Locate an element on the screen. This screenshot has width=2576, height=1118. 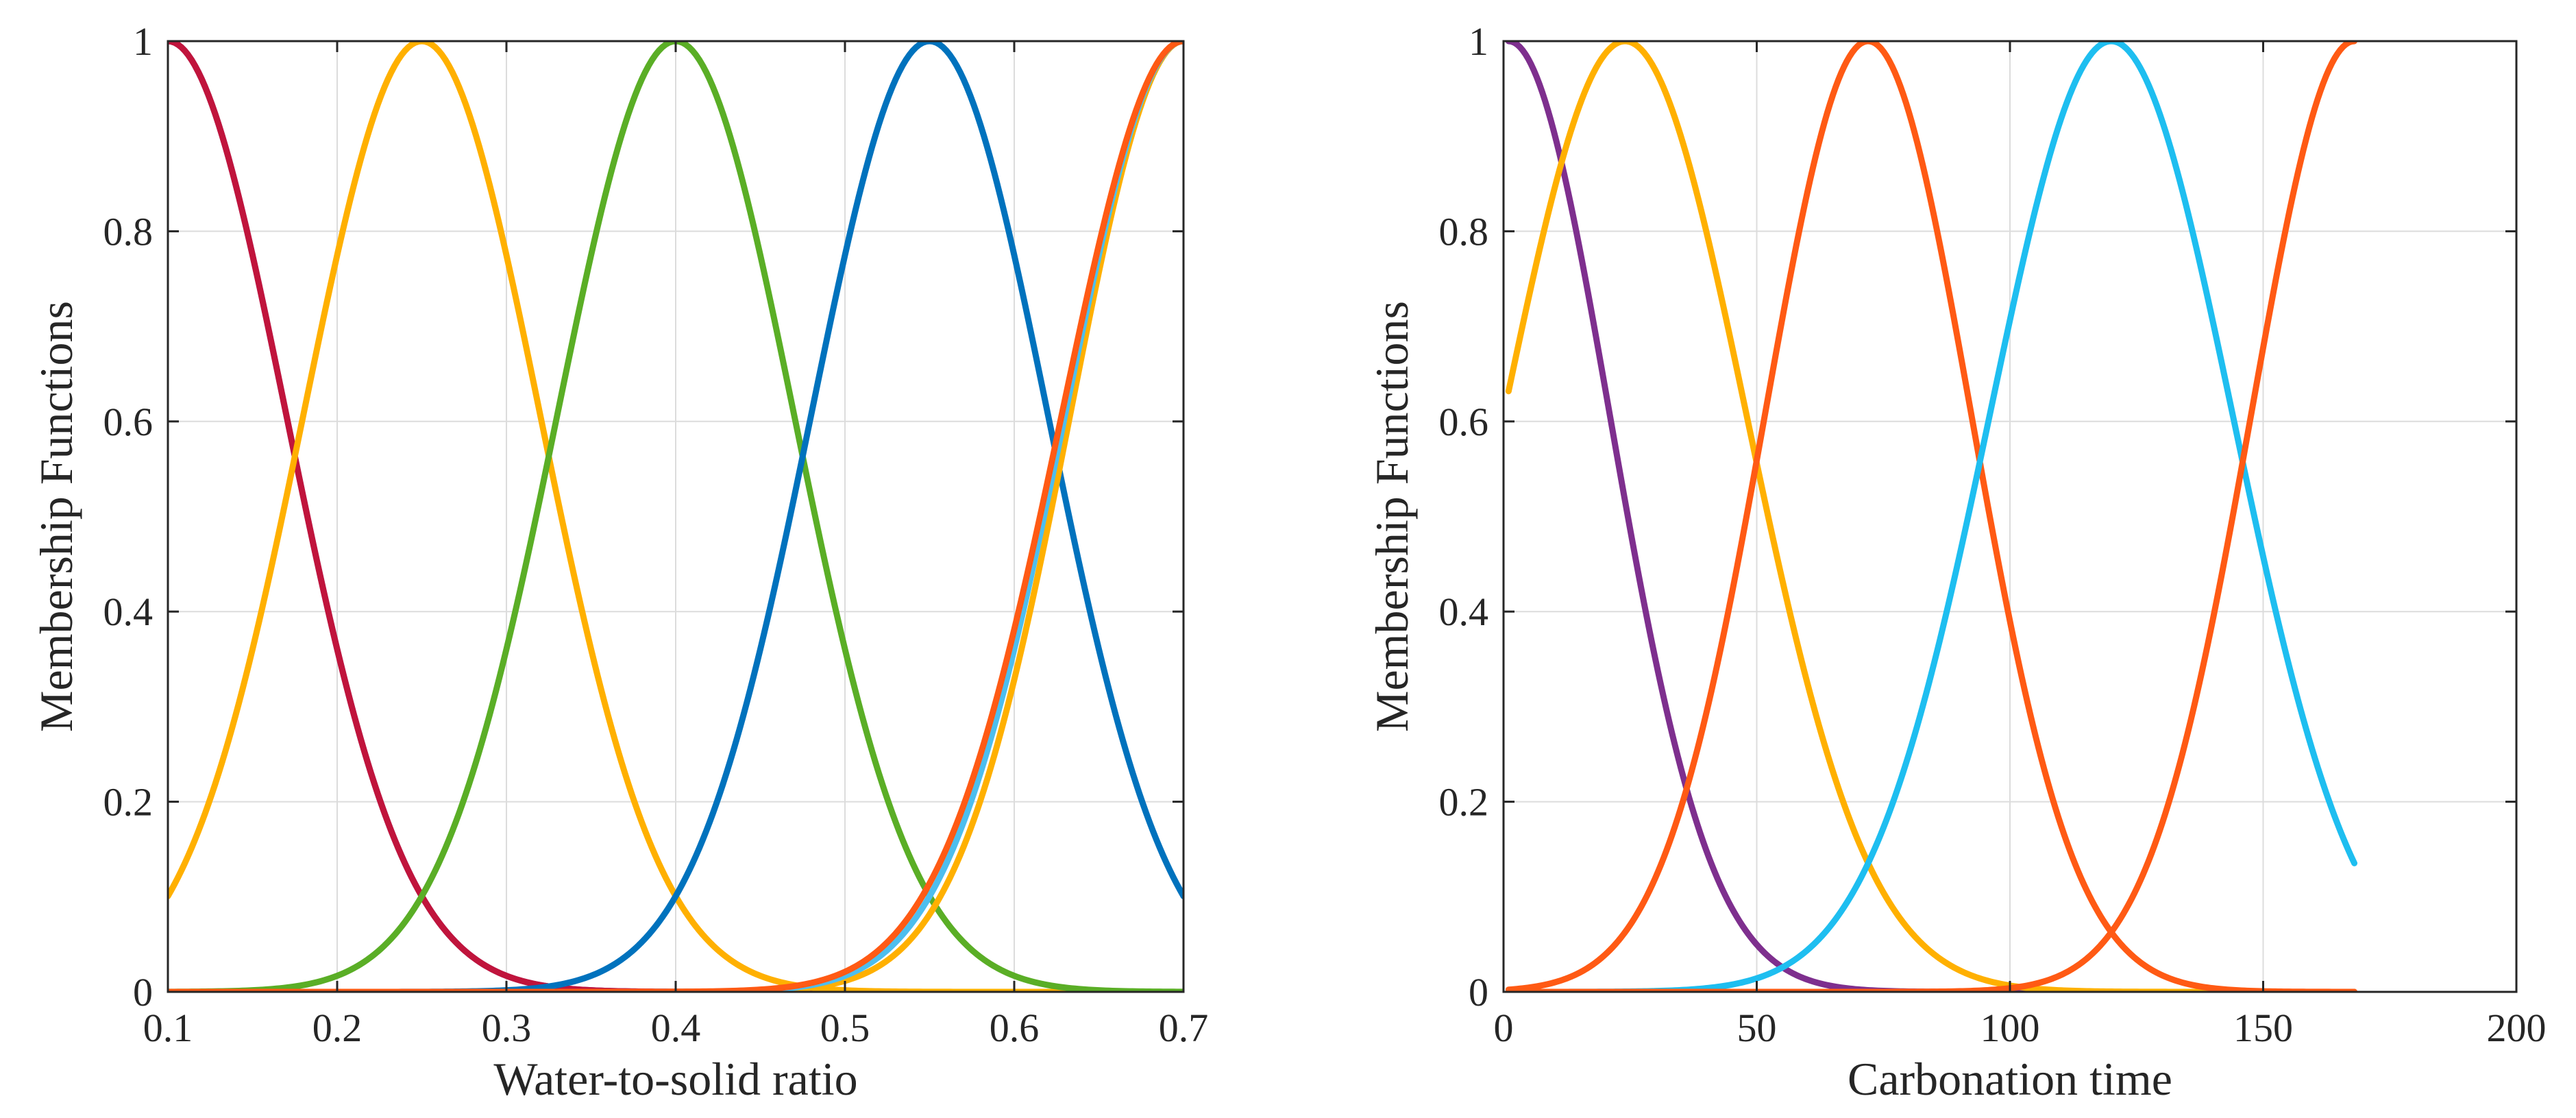
x-tick-label: 100 is located at coordinates (2010, 1028).